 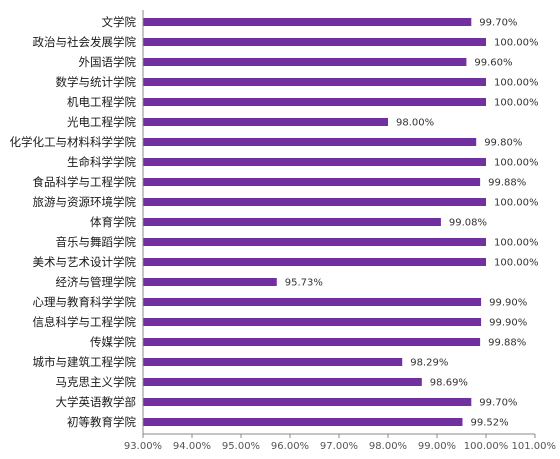 What do you see at coordinates (241, 446) in the screenshot?
I see `x-tick-label: 95.00%` at bounding box center [241, 446].